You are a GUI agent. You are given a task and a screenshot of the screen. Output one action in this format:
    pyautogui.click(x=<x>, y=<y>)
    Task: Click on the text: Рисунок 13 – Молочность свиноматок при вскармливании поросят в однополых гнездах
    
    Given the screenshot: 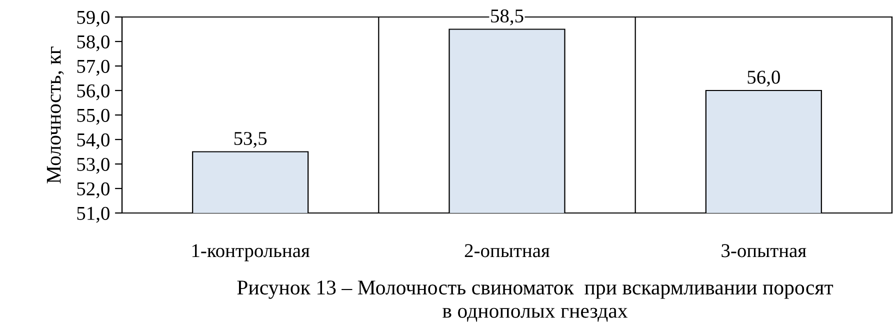 What is the action you would take?
    pyautogui.click(x=535, y=301)
    